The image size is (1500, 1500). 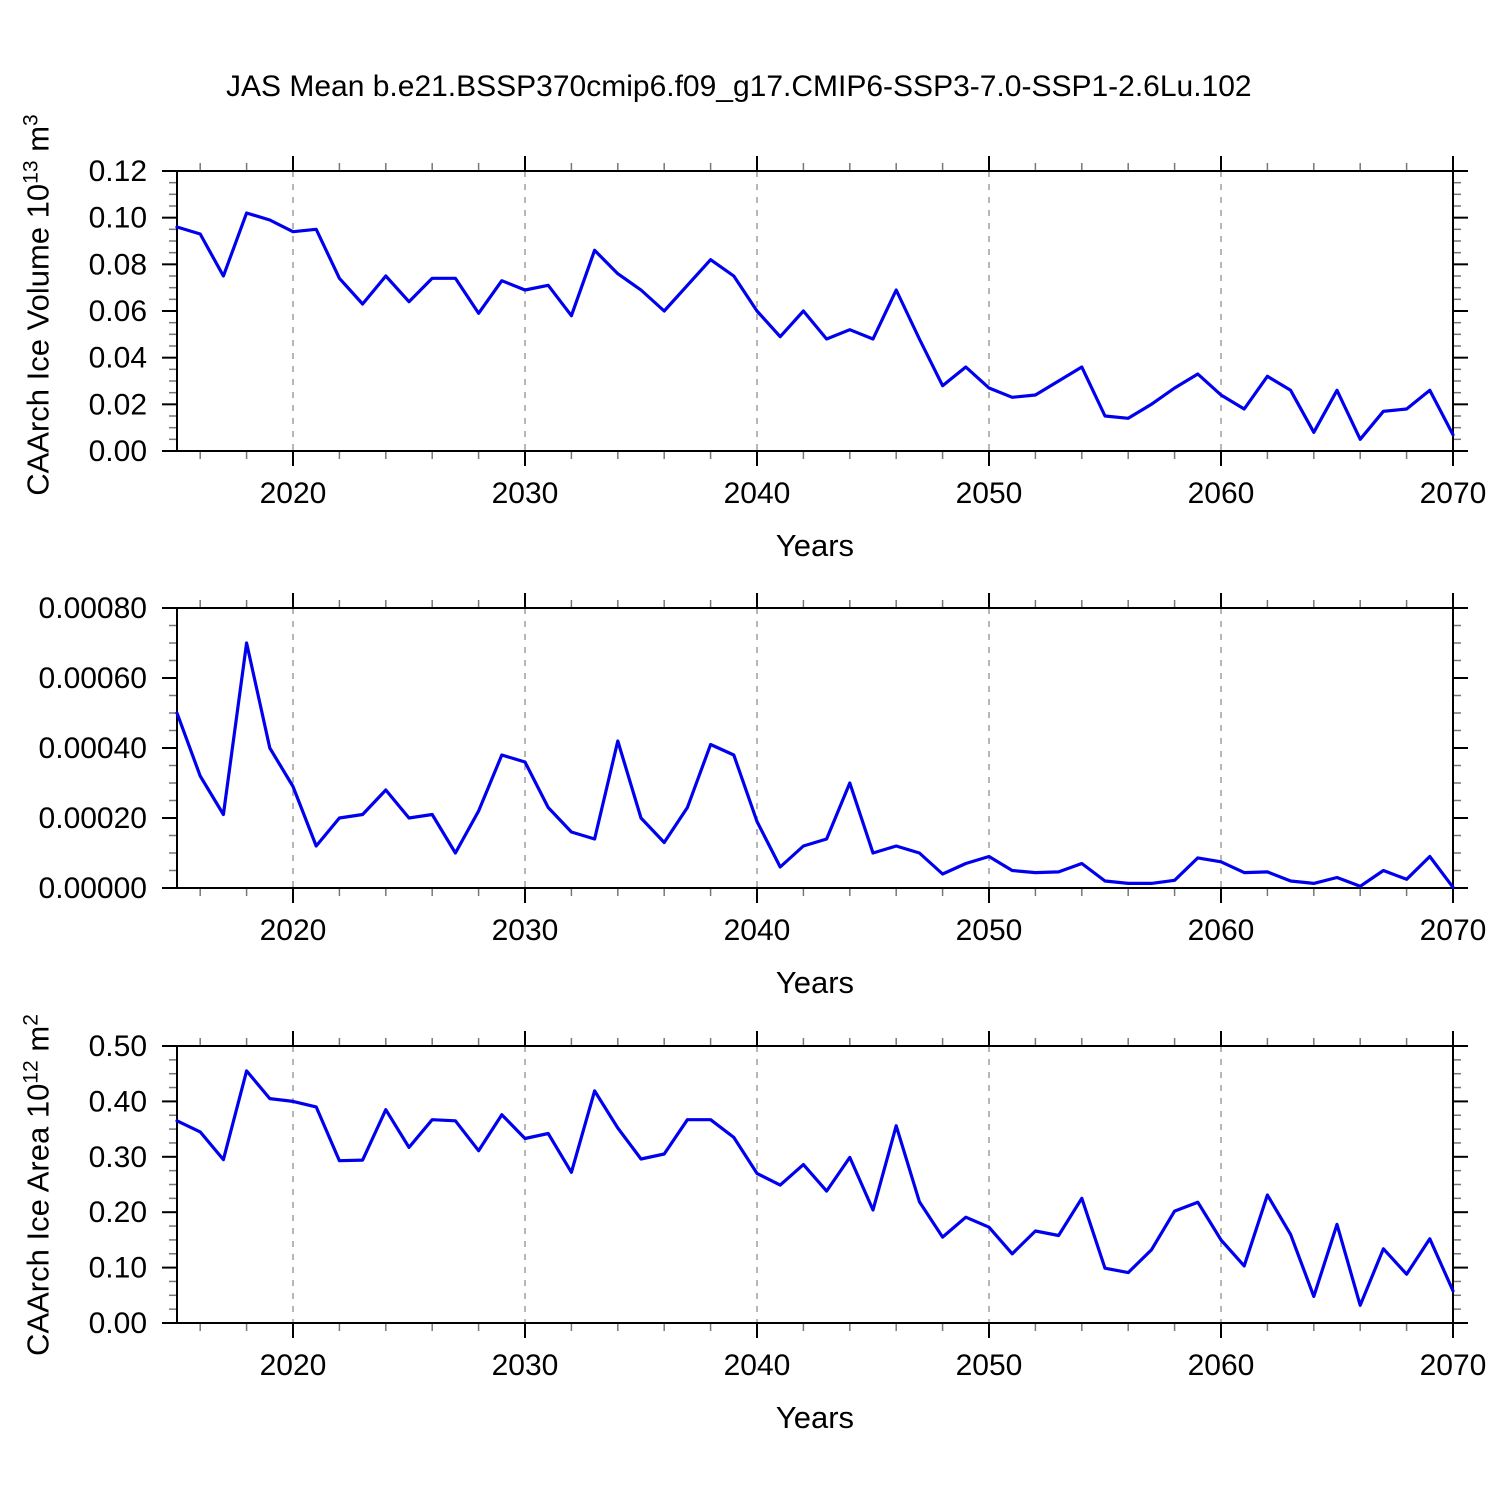 I want to click on caarch-ice-middle-series-line, so click(x=815, y=765).